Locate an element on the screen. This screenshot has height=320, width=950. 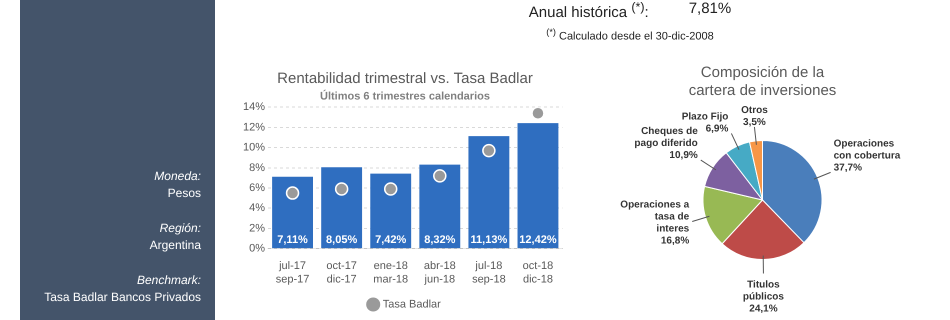
slice-label: Operaciones con cobertura is located at coordinates (867, 150).